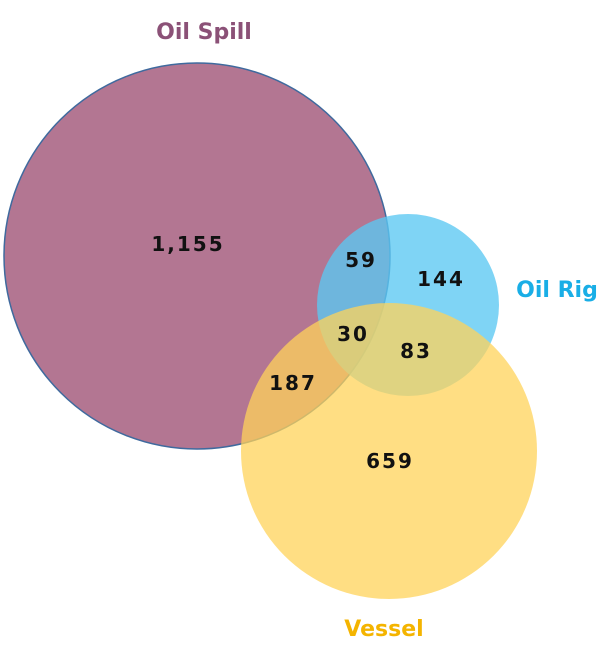 The width and height of the screenshot is (612, 658). I want to click on oil-rig-only-count: 144, so click(441, 279).